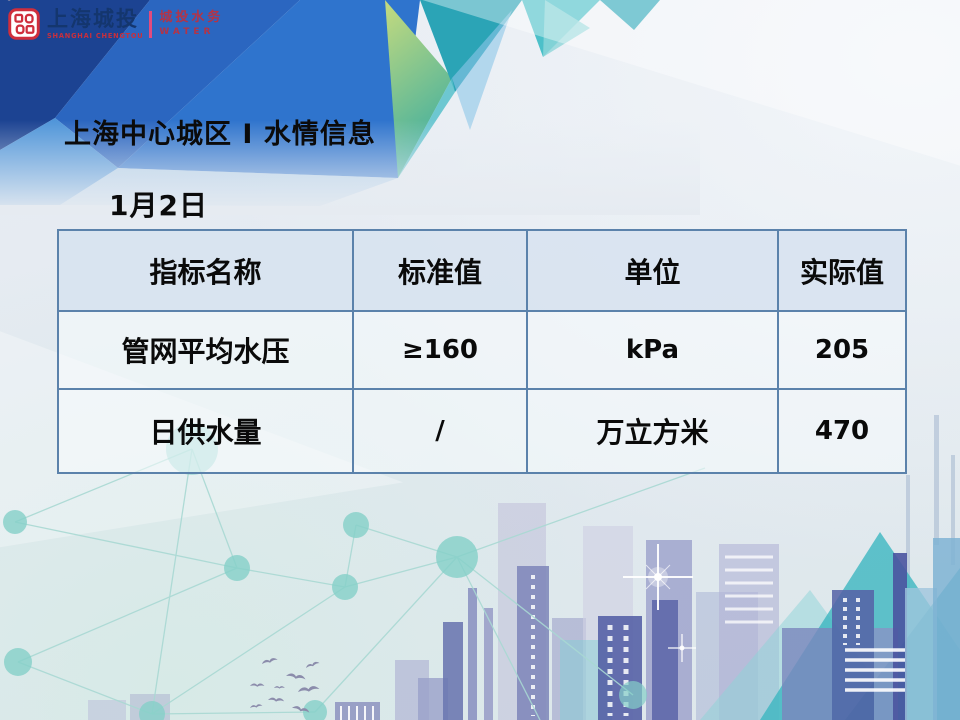 Image resolution: width=960 pixels, height=720 pixels. I want to click on brand-name-en: SHANGHAI CHENGTOU, so click(95, 35).